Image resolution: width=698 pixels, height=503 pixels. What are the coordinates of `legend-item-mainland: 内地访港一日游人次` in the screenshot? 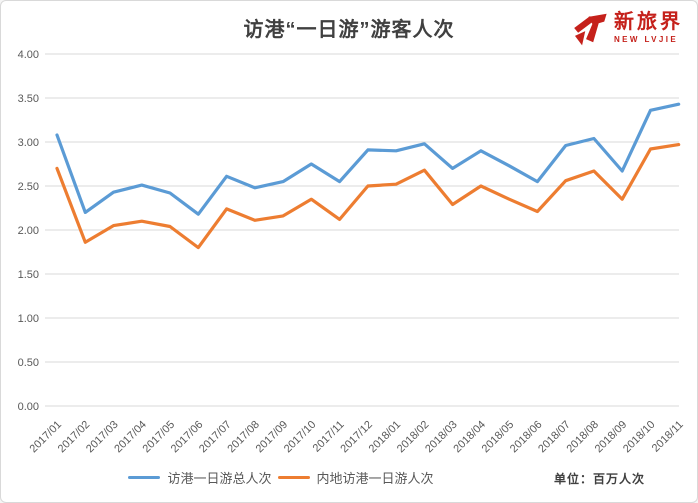 It's located at (355, 477).